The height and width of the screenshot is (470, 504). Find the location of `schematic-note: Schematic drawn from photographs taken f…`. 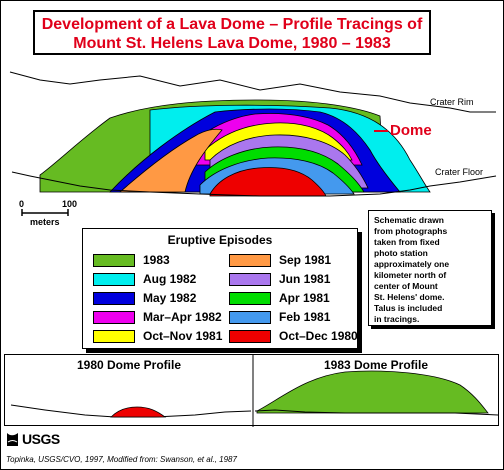

schematic-note: Schematic drawn from photographs taken f… is located at coordinates (430, 268).